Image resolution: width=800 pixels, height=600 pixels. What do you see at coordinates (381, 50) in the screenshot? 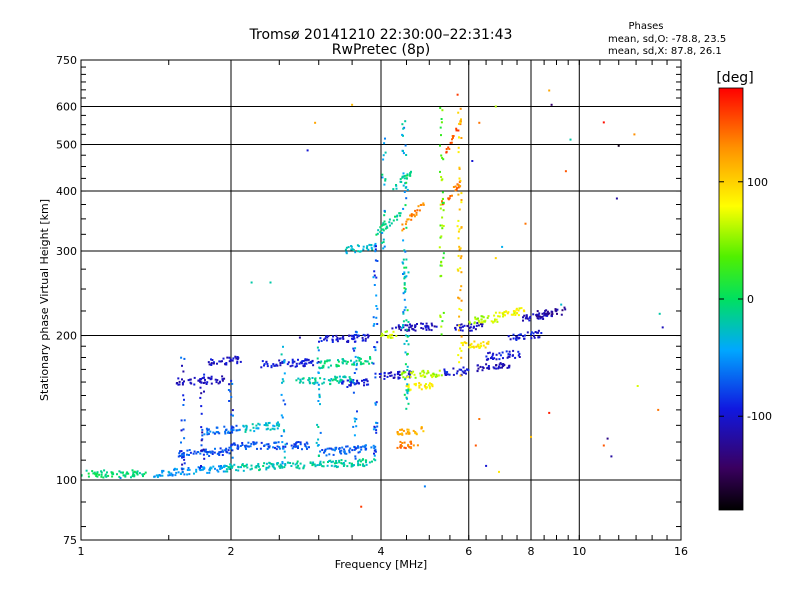
I see `chart-subtitle: RwPretec (8p)` at bounding box center [381, 50].